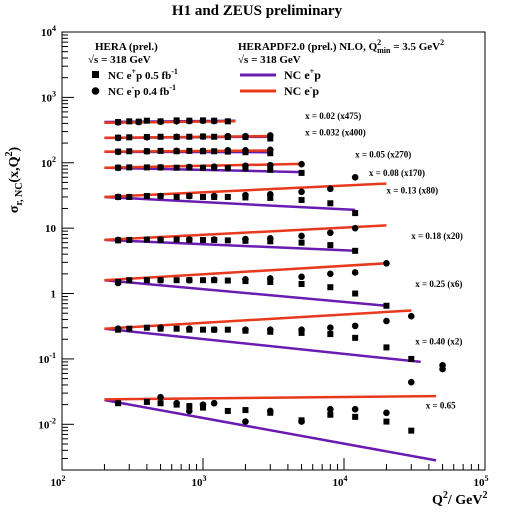  Describe the element at coordinates (397, 173) in the screenshot. I see `bin-label-3: x = 0.08 (x170)` at that location.